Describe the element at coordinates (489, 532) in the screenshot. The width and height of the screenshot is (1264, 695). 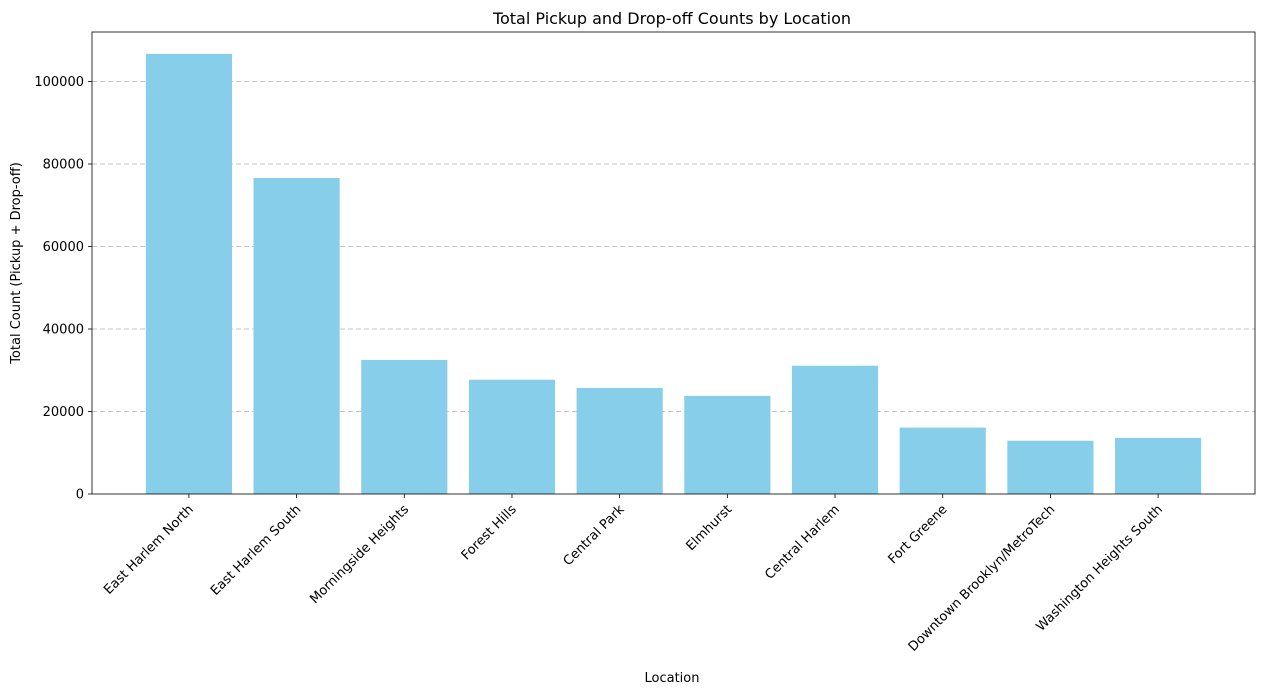
I see `x-tick-label: Forest Hills` at that location.